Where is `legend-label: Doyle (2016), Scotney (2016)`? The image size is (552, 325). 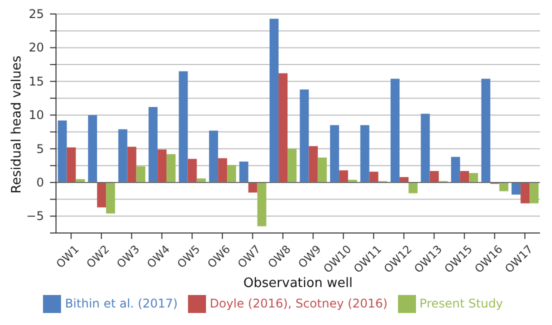
legend-label: Doyle (2016), Scotney (2016) is located at coordinates (299, 303).